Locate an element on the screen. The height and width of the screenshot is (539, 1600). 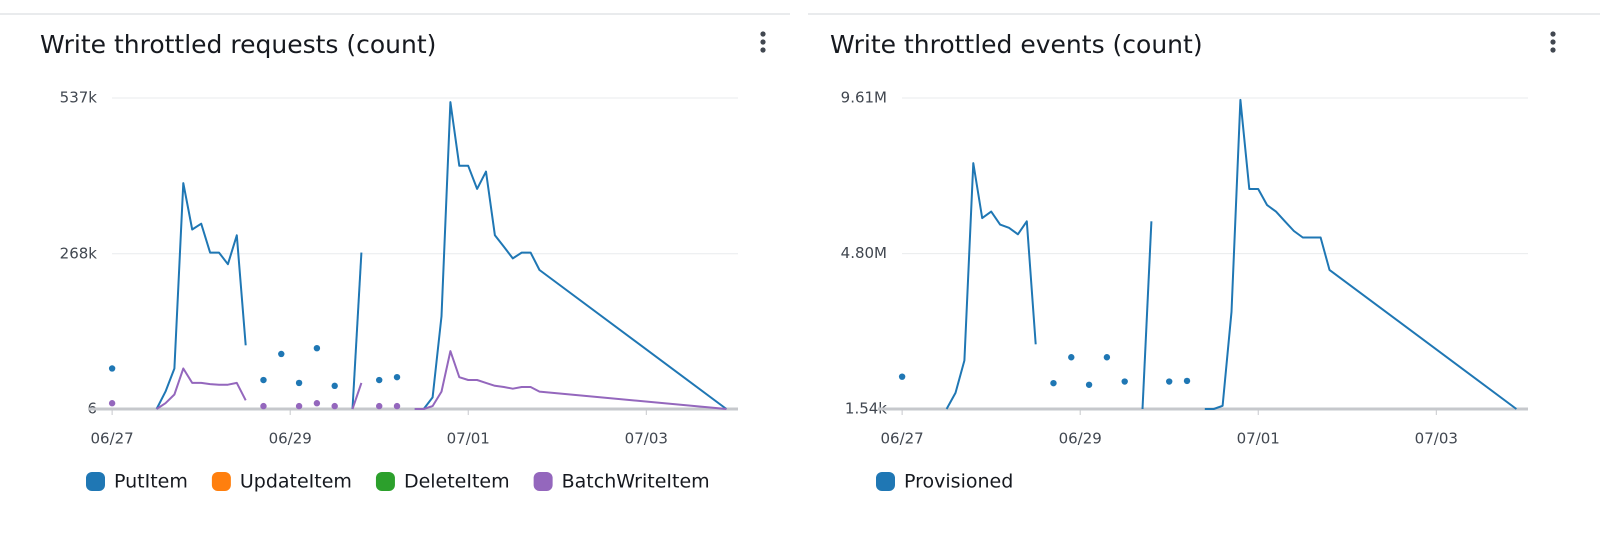
legend-item: UpdateItem is located at coordinates (281, 482).